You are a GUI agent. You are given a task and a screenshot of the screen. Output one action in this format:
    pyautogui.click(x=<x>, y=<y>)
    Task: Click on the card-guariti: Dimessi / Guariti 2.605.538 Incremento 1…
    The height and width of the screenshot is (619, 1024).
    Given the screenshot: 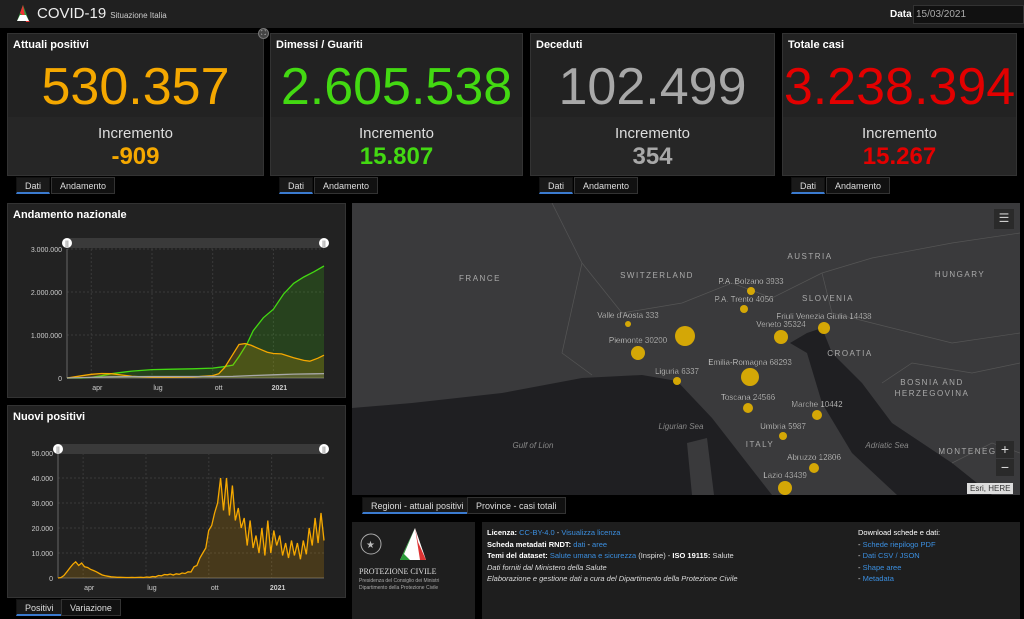 What is the action you would take?
    pyautogui.click(x=396, y=104)
    